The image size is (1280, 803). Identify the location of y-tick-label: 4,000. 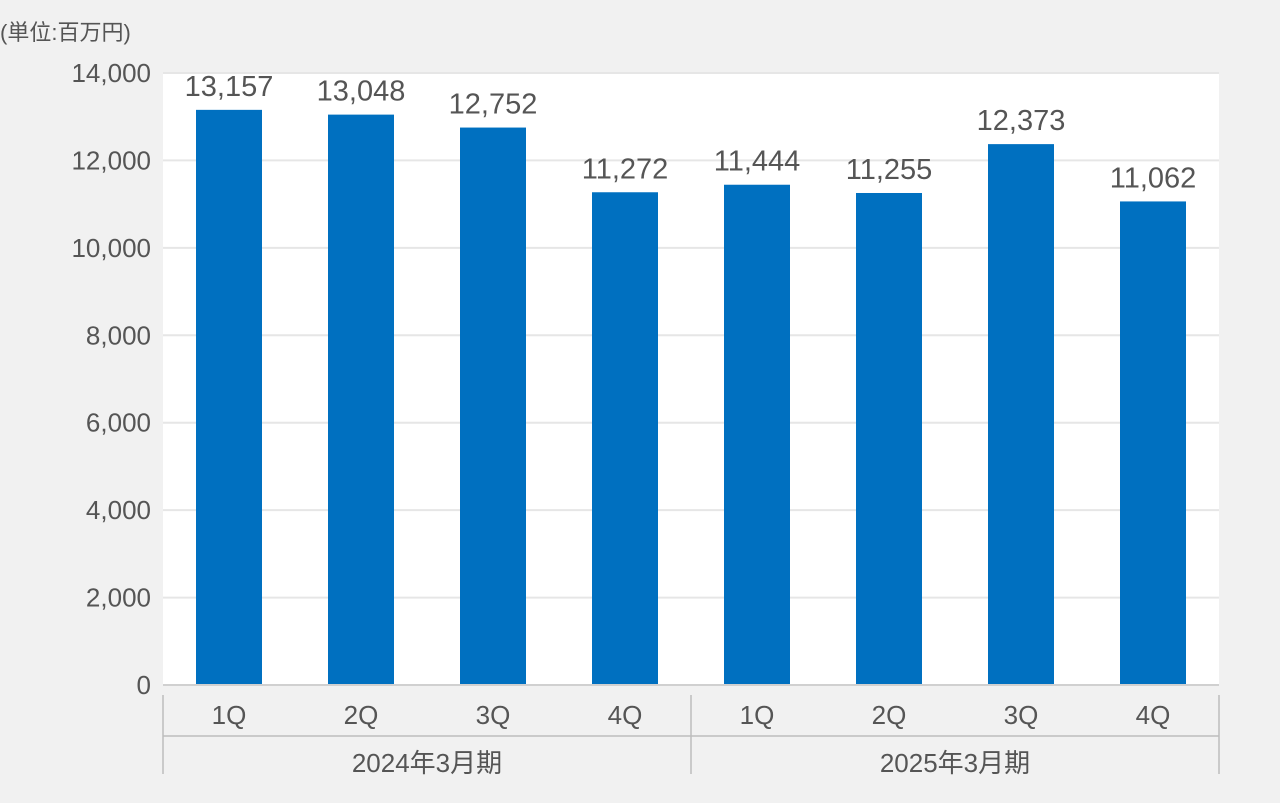
(118, 510).